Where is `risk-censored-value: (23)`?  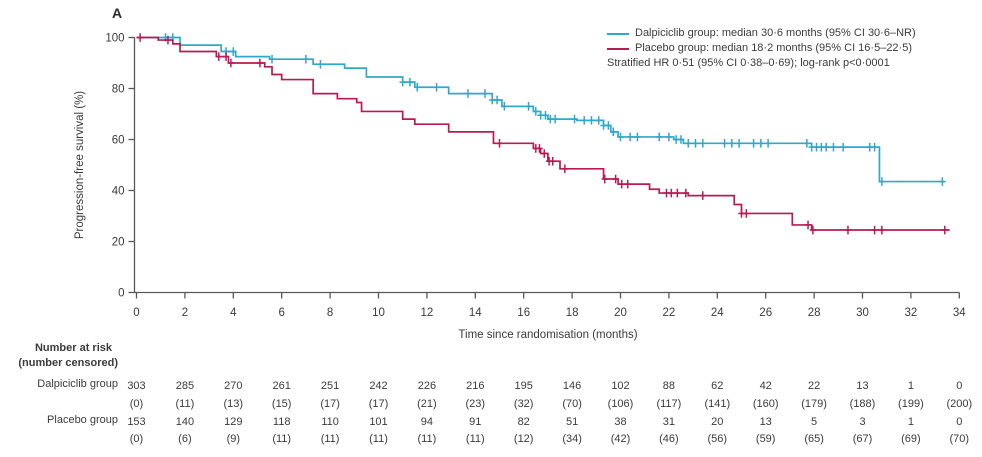
risk-censored-value: (23) is located at coordinates (476, 404).